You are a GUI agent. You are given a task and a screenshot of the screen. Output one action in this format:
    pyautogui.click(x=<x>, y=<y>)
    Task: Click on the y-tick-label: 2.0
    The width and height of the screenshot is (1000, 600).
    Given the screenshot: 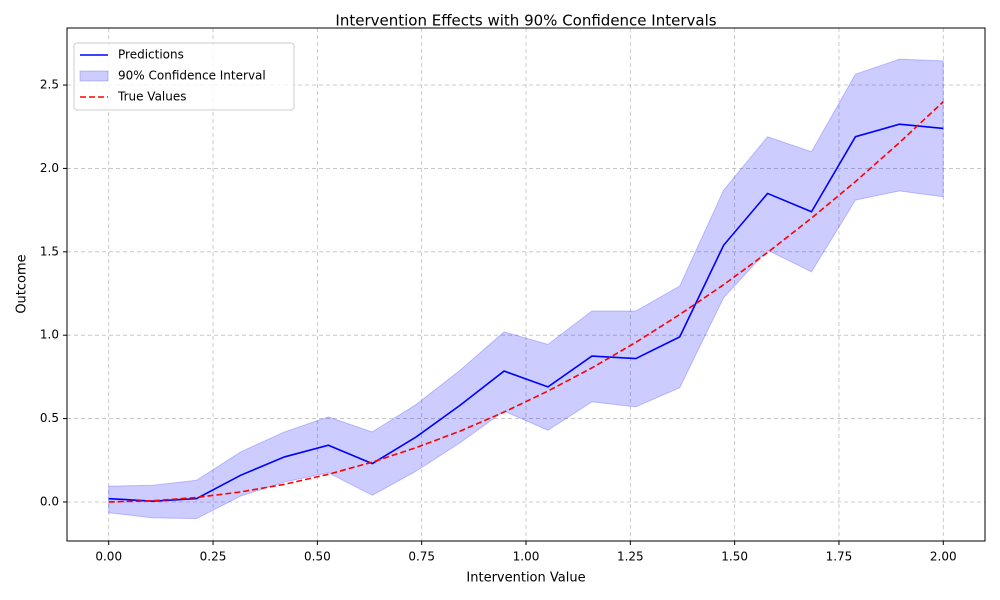 What is the action you would take?
    pyautogui.click(x=49, y=168)
    